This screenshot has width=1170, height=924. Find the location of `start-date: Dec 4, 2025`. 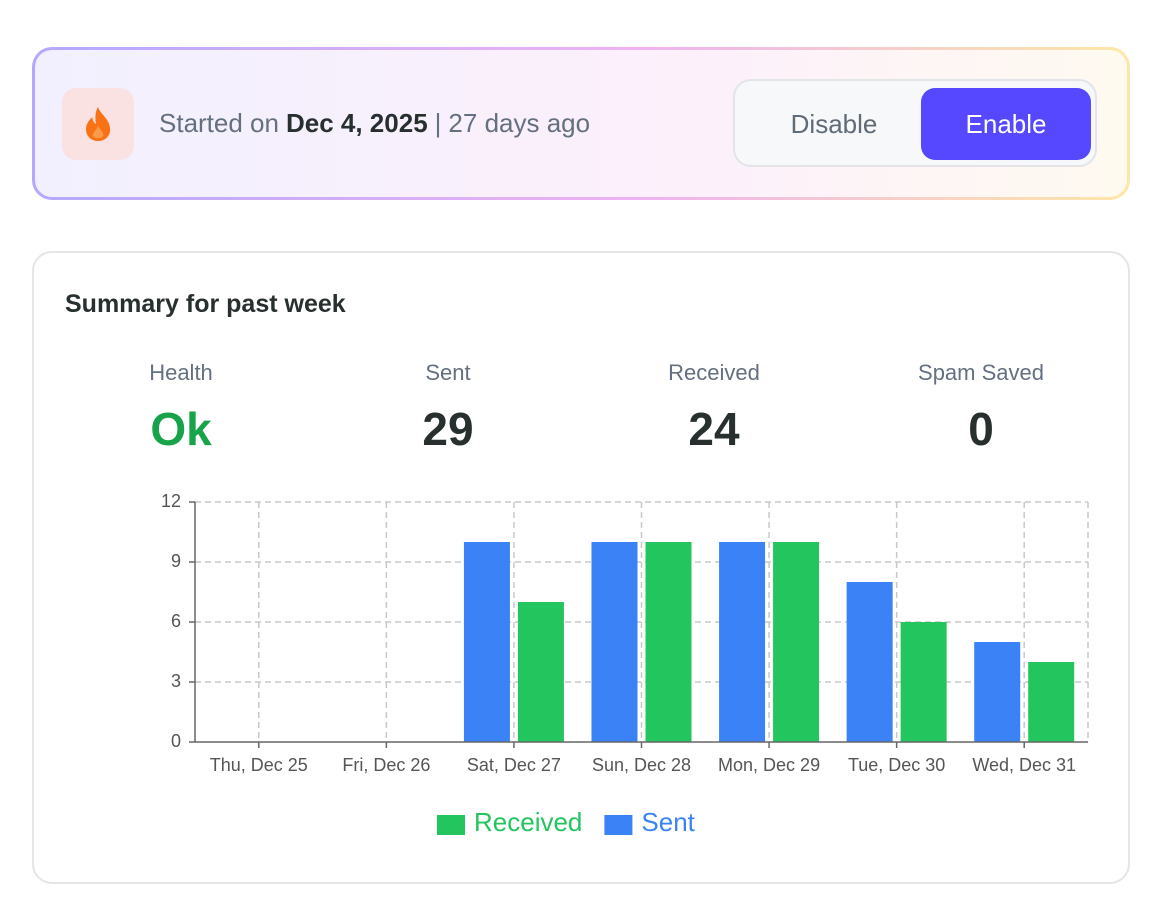

start-date: Dec 4, 2025 is located at coordinates (356, 123).